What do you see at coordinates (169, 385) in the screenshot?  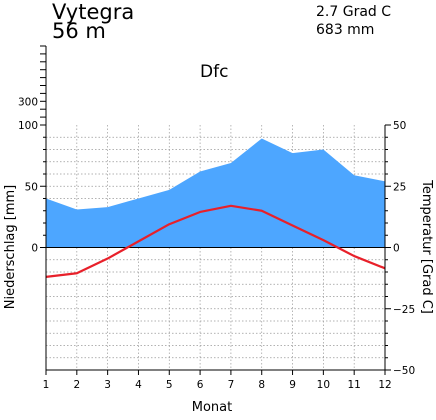 I see `x-tick-label: 5` at bounding box center [169, 385].